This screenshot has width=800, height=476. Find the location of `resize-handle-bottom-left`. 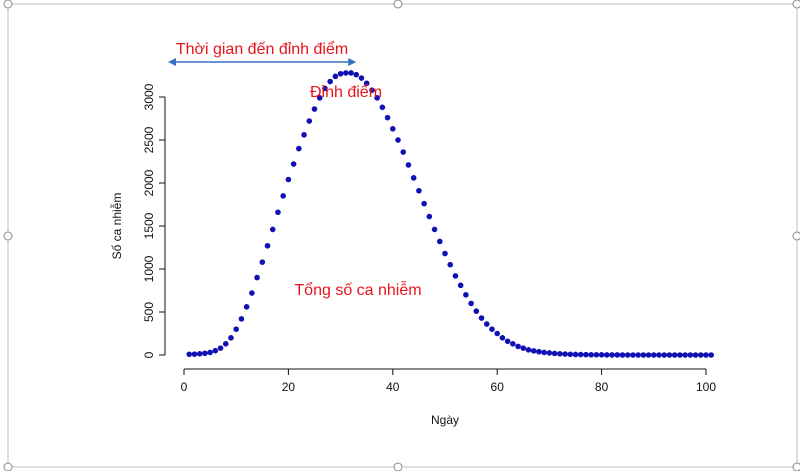

resize-handle-bottom-left is located at coordinates (8, 467).